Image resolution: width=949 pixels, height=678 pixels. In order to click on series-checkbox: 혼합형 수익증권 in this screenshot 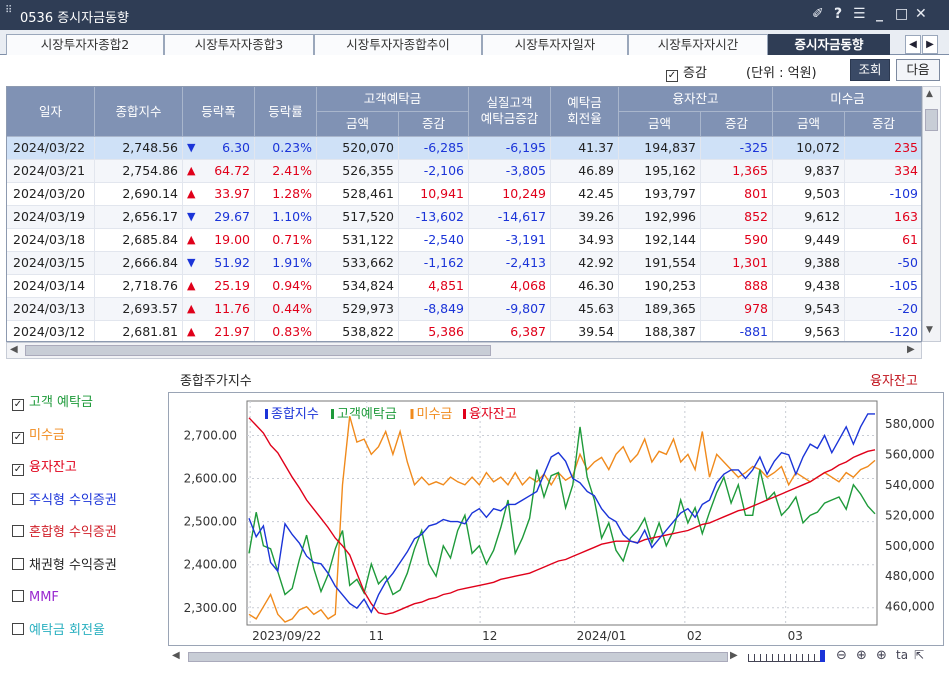, I will do `click(64, 533)`.